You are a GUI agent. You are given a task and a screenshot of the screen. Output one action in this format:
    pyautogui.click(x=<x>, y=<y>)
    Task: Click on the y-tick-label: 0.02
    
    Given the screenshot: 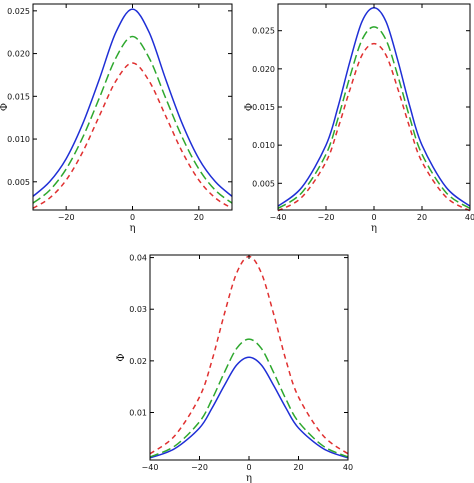 What is the action you would take?
    pyautogui.click(x=138, y=361)
    